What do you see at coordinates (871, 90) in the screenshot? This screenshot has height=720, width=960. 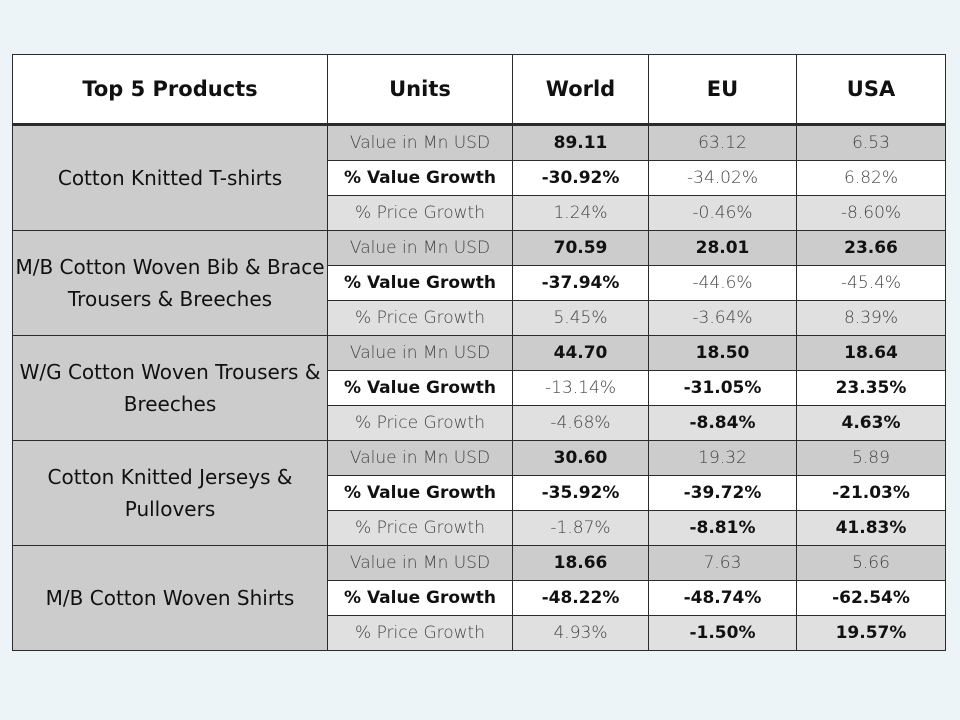 I see `header-usa: USA` at bounding box center [871, 90].